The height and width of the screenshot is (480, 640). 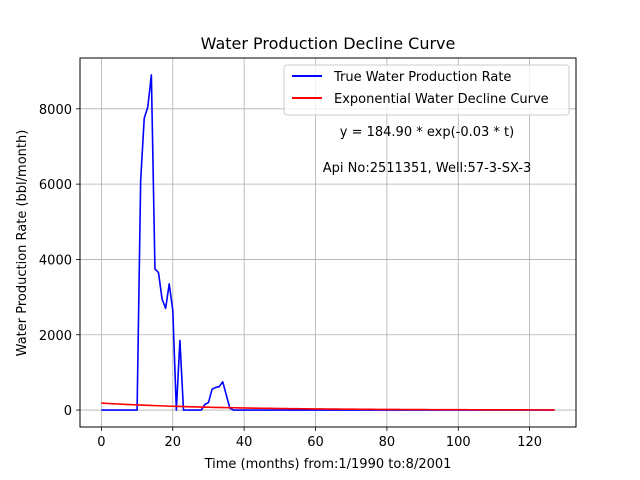 What do you see at coordinates (173, 442) in the screenshot?
I see `x-tick-label: 20` at bounding box center [173, 442].